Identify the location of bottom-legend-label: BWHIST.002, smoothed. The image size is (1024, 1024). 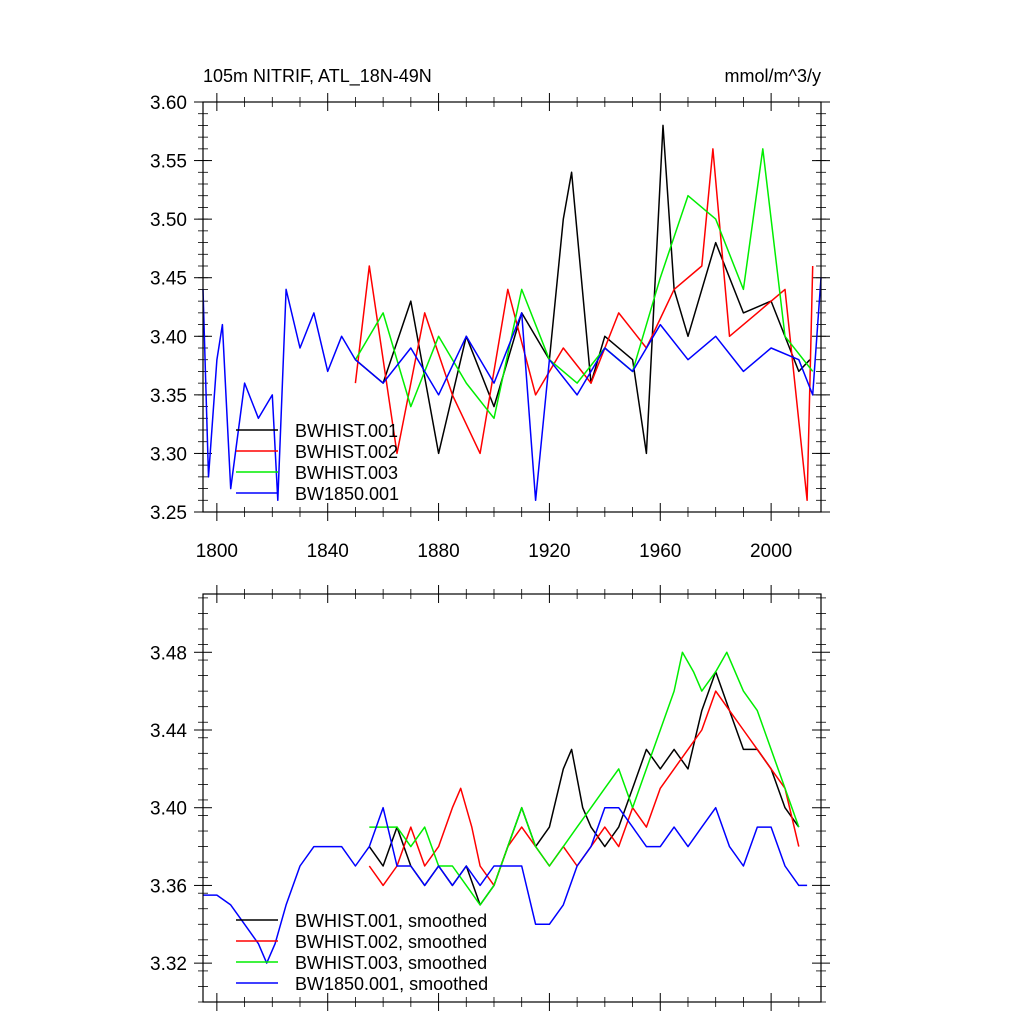
(391, 942).